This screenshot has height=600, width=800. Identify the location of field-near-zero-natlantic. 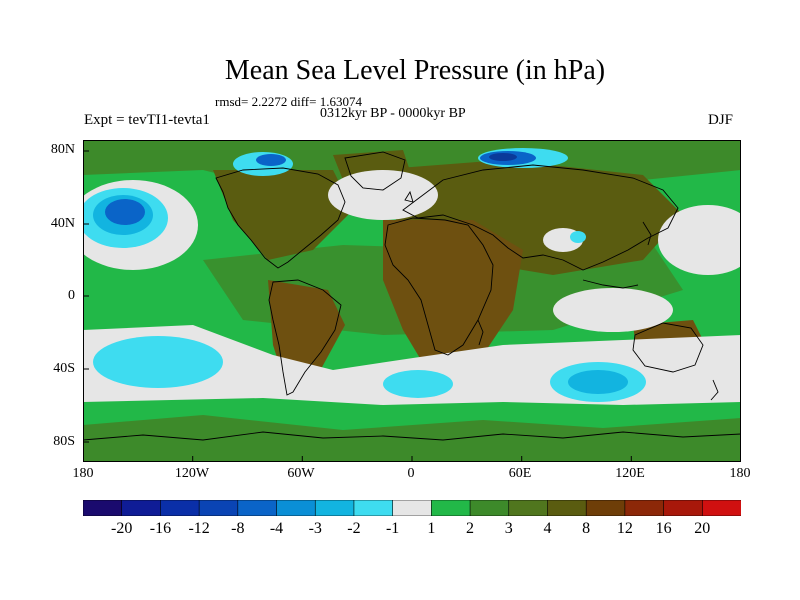
(383, 195).